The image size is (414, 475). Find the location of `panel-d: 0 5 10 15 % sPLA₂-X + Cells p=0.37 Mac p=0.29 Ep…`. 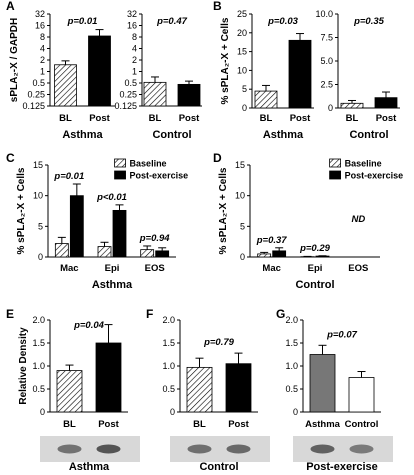

panel-d: 0 5 10 15 % sPLA₂-X + Cells p=0.37 Mac p=0.29 Ep… is located at coordinates (310, 225).